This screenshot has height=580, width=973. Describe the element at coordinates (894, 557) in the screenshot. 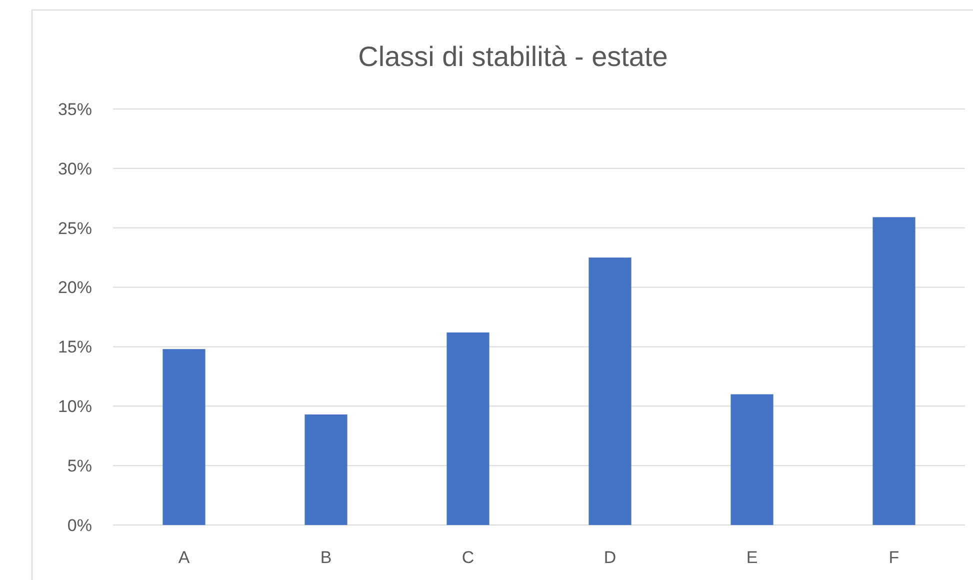

I see `x-tick-label: F` at that location.